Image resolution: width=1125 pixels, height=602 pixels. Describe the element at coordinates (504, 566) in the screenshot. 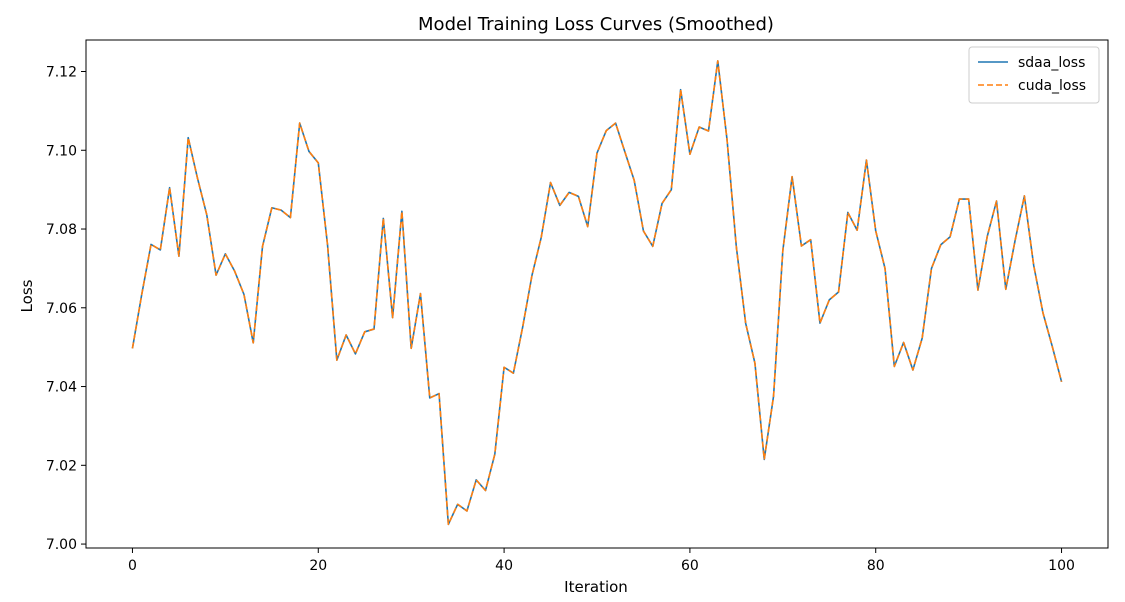

I see `x-tick-label: 40` at that location.